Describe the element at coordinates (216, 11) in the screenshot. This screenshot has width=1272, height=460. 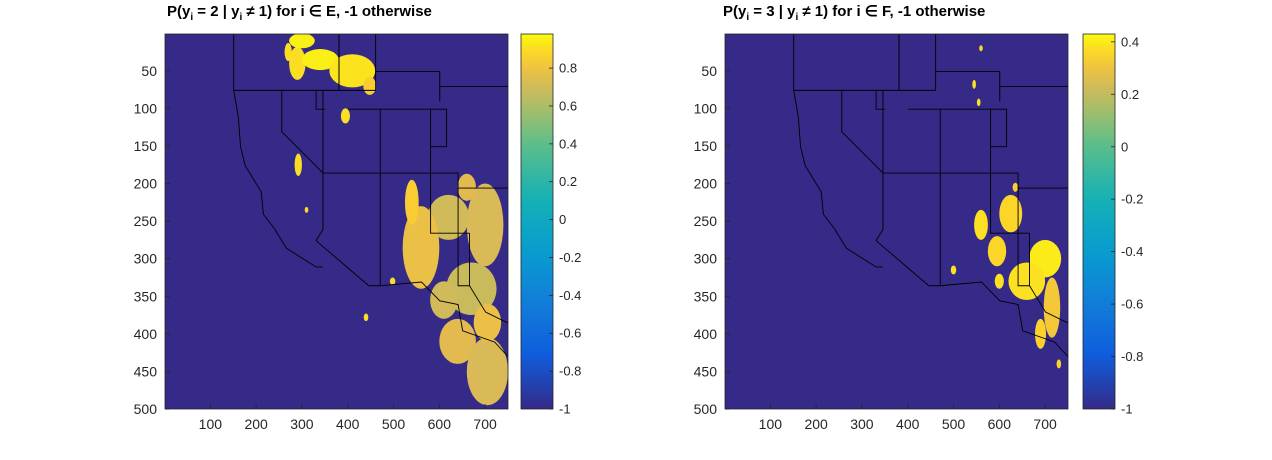
I see `title-middle: = 2 | y` at that location.